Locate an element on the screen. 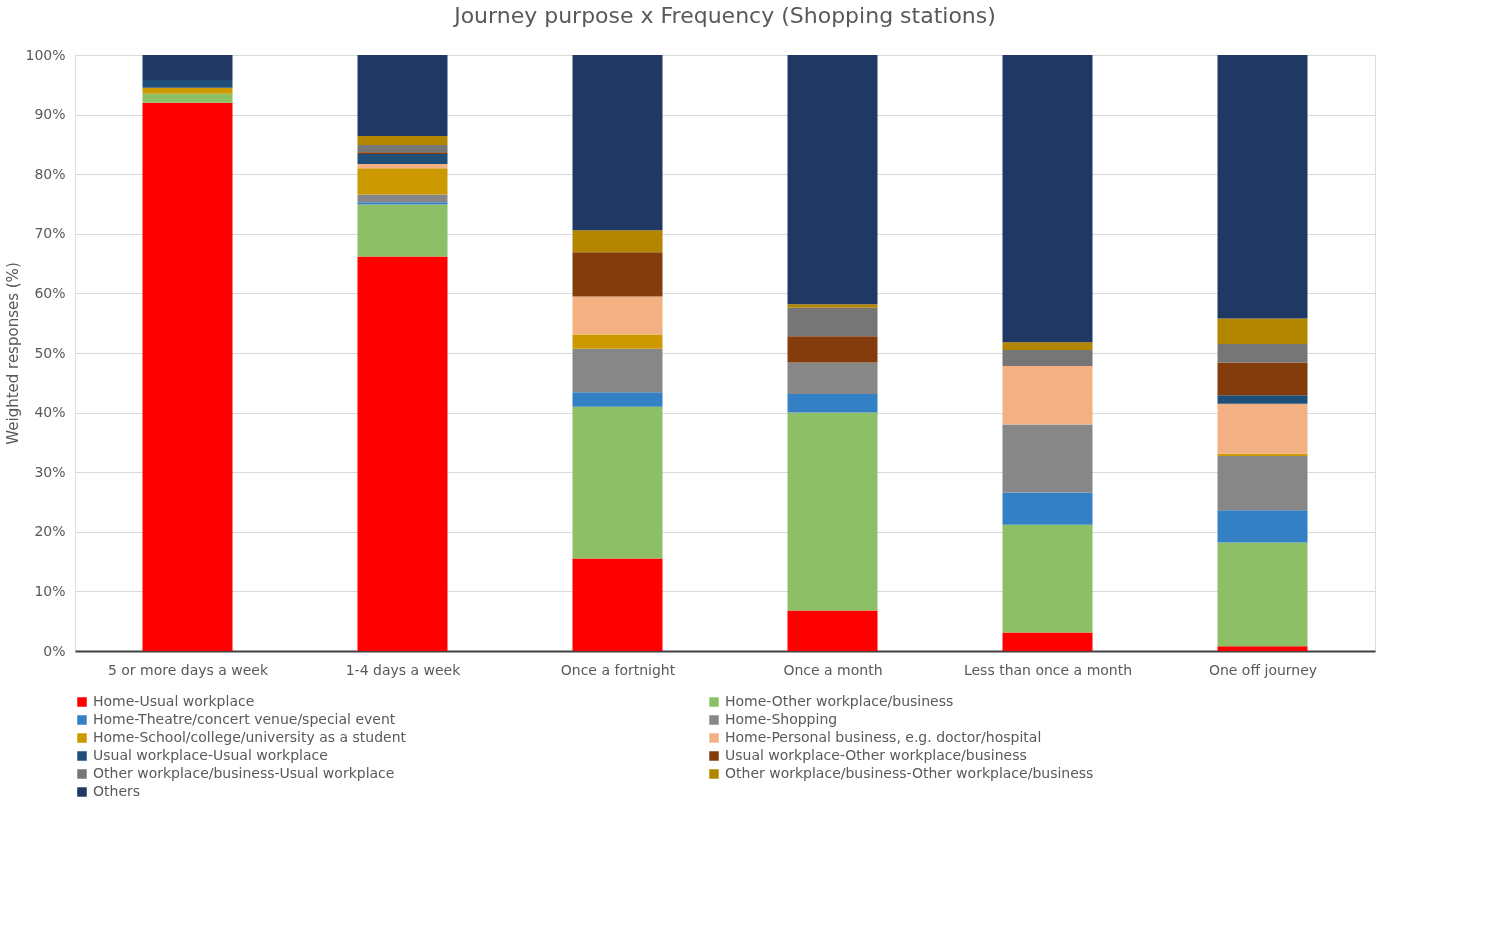 Image resolution: width=1506 pixels, height=949 pixels. legend-label: Home-Other workplace/business is located at coordinates (839, 701).